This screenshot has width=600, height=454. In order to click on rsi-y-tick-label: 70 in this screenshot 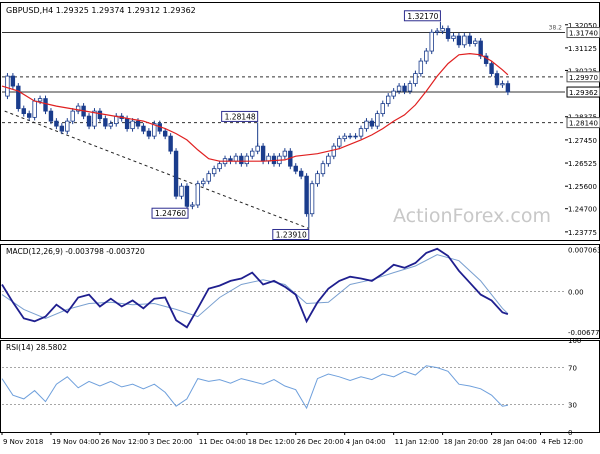, I will do `click(572, 369)`.